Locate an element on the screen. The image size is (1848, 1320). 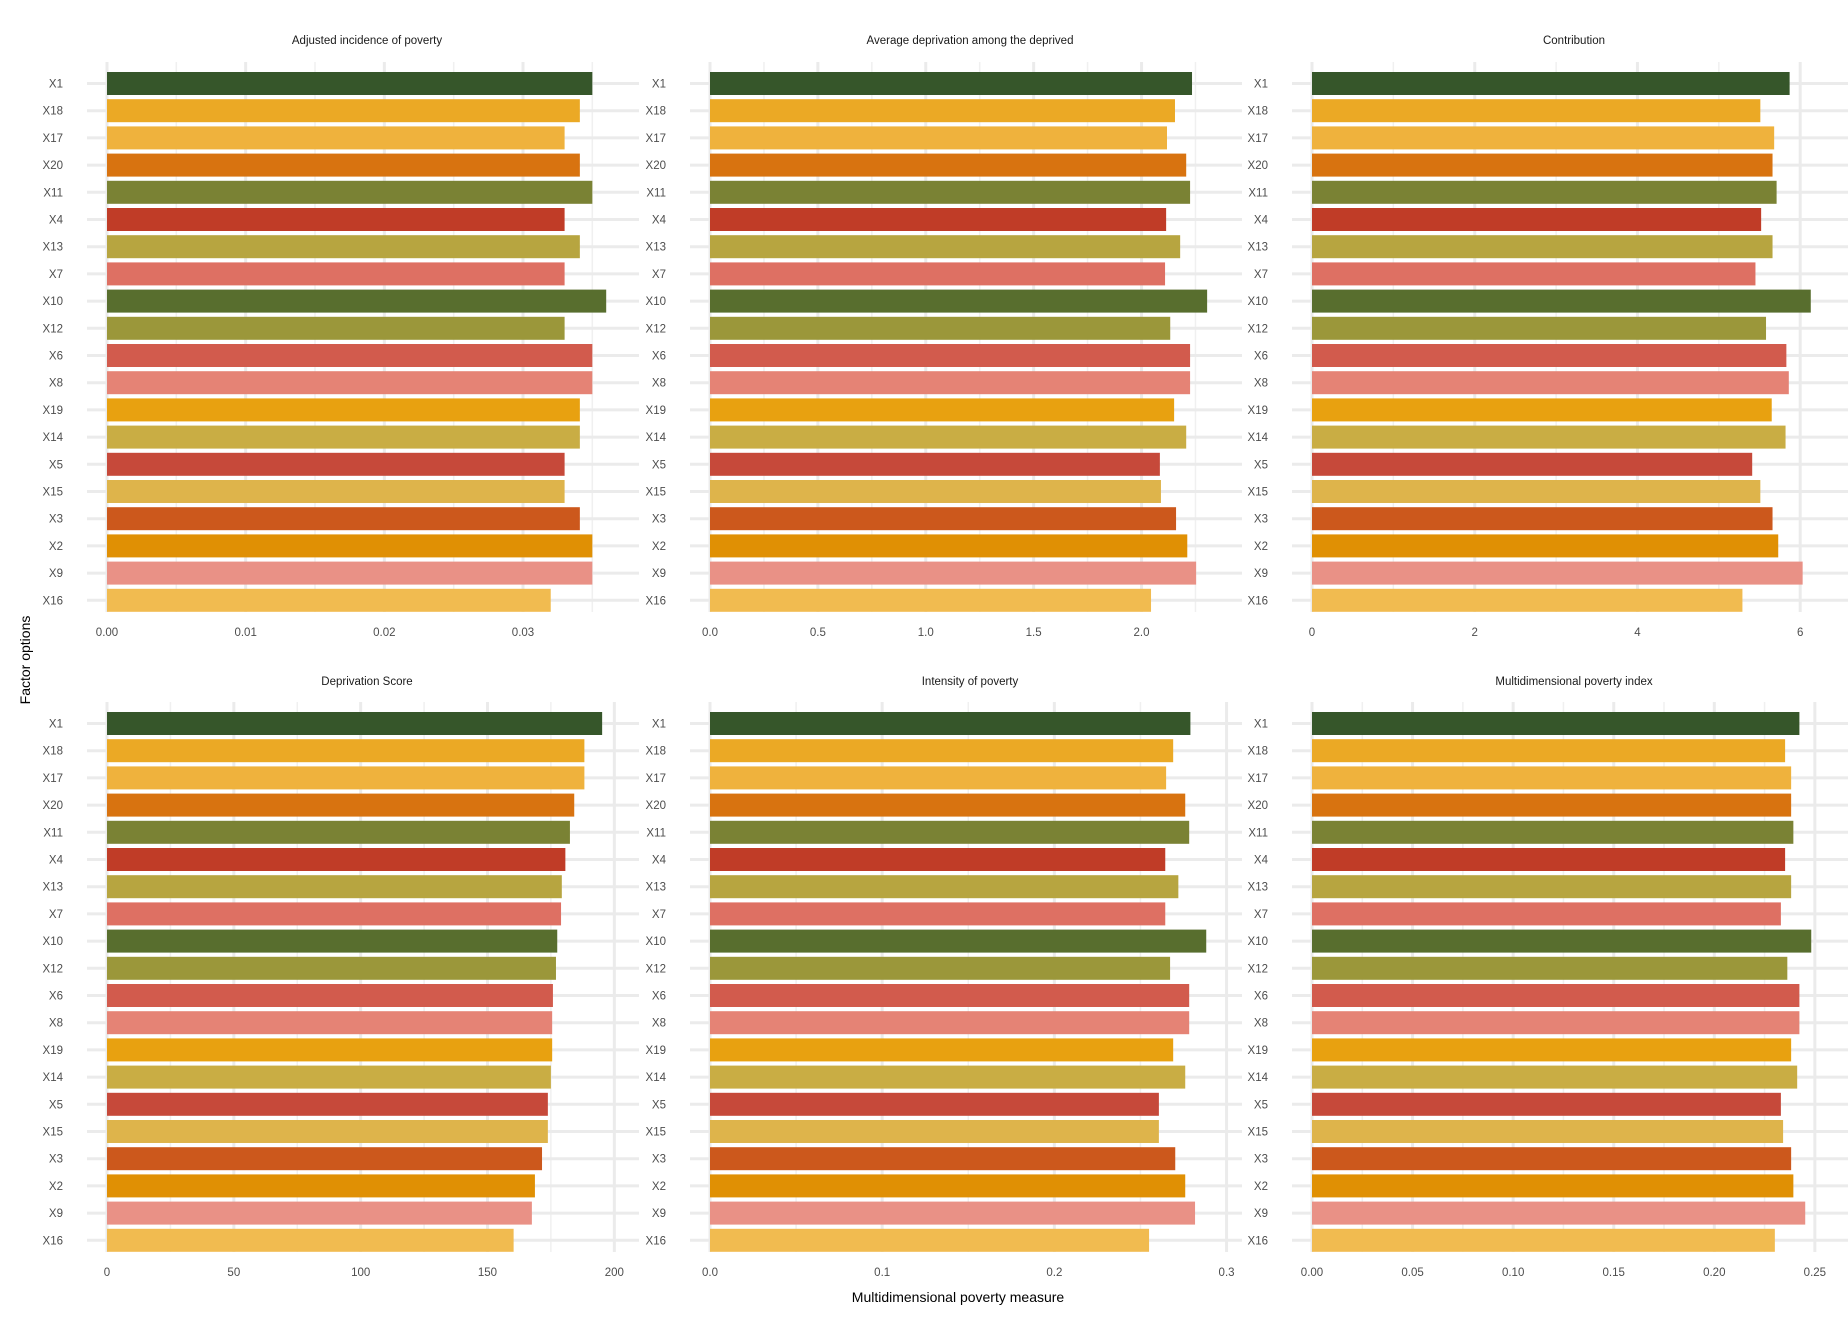
panel-title: Intensity of poverty is located at coordinates (970, 682).